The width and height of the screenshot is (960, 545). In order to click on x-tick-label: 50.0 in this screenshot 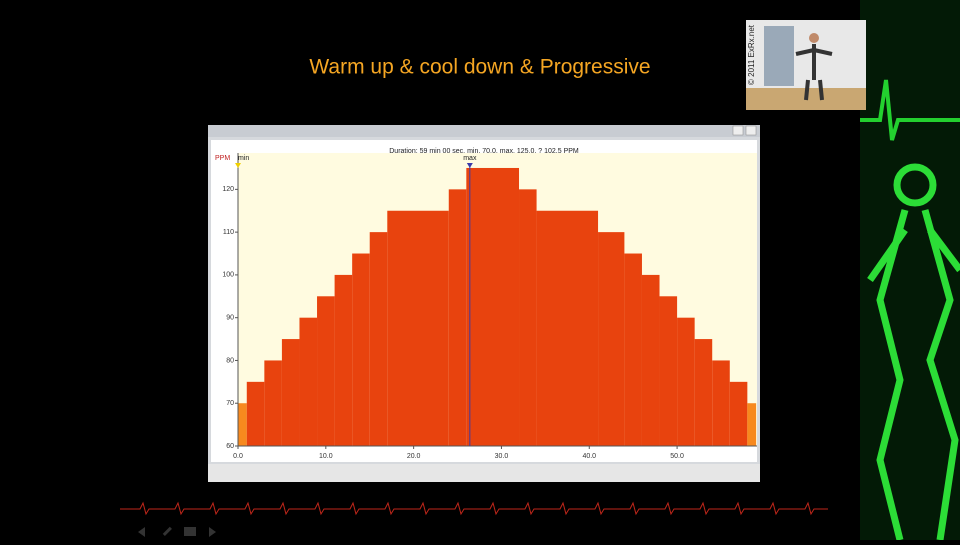, I will do `click(677, 456)`.